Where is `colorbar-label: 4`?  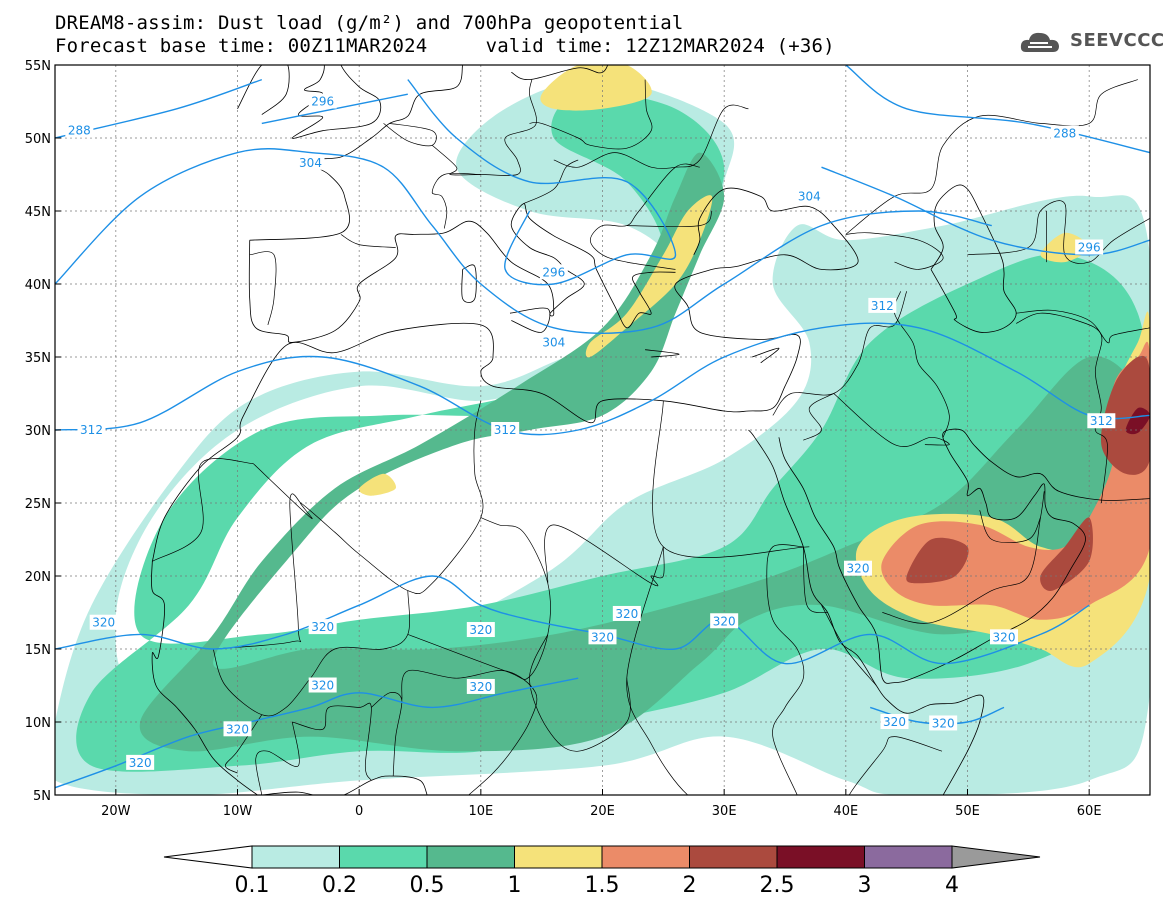
colorbar-label: 4 is located at coordinates (952, 885).